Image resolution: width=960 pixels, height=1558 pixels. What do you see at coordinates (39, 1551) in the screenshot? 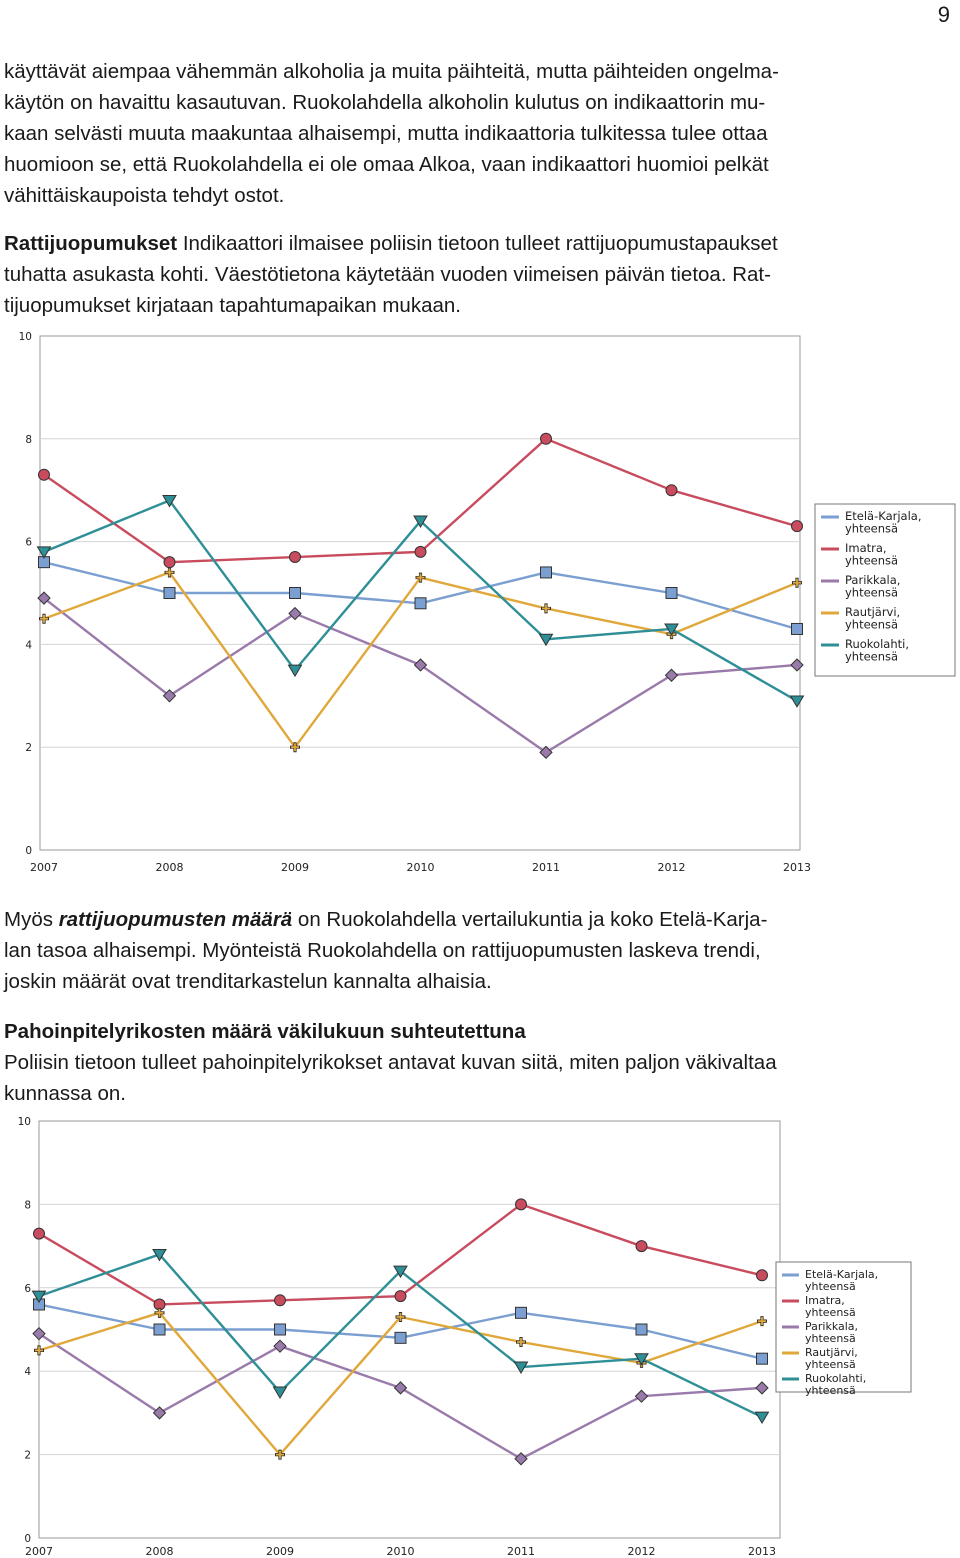
I see `x-tick-label: 2007` at bounding box center [39, 1551].